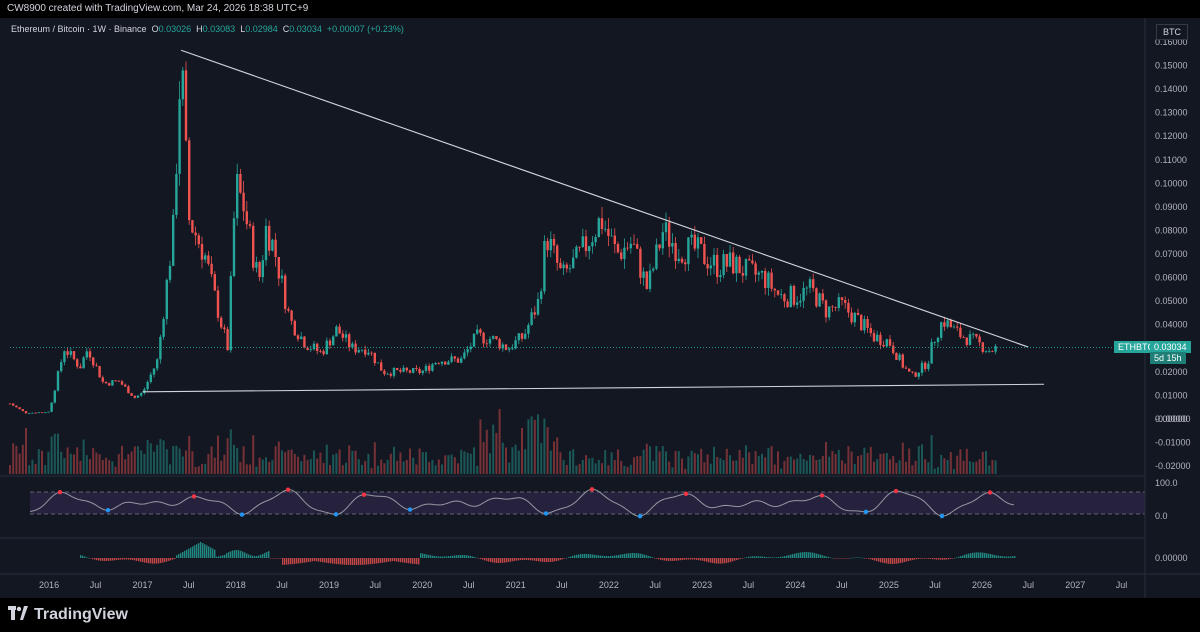  I want to click on osc-buy-dot, so click(410, 509).